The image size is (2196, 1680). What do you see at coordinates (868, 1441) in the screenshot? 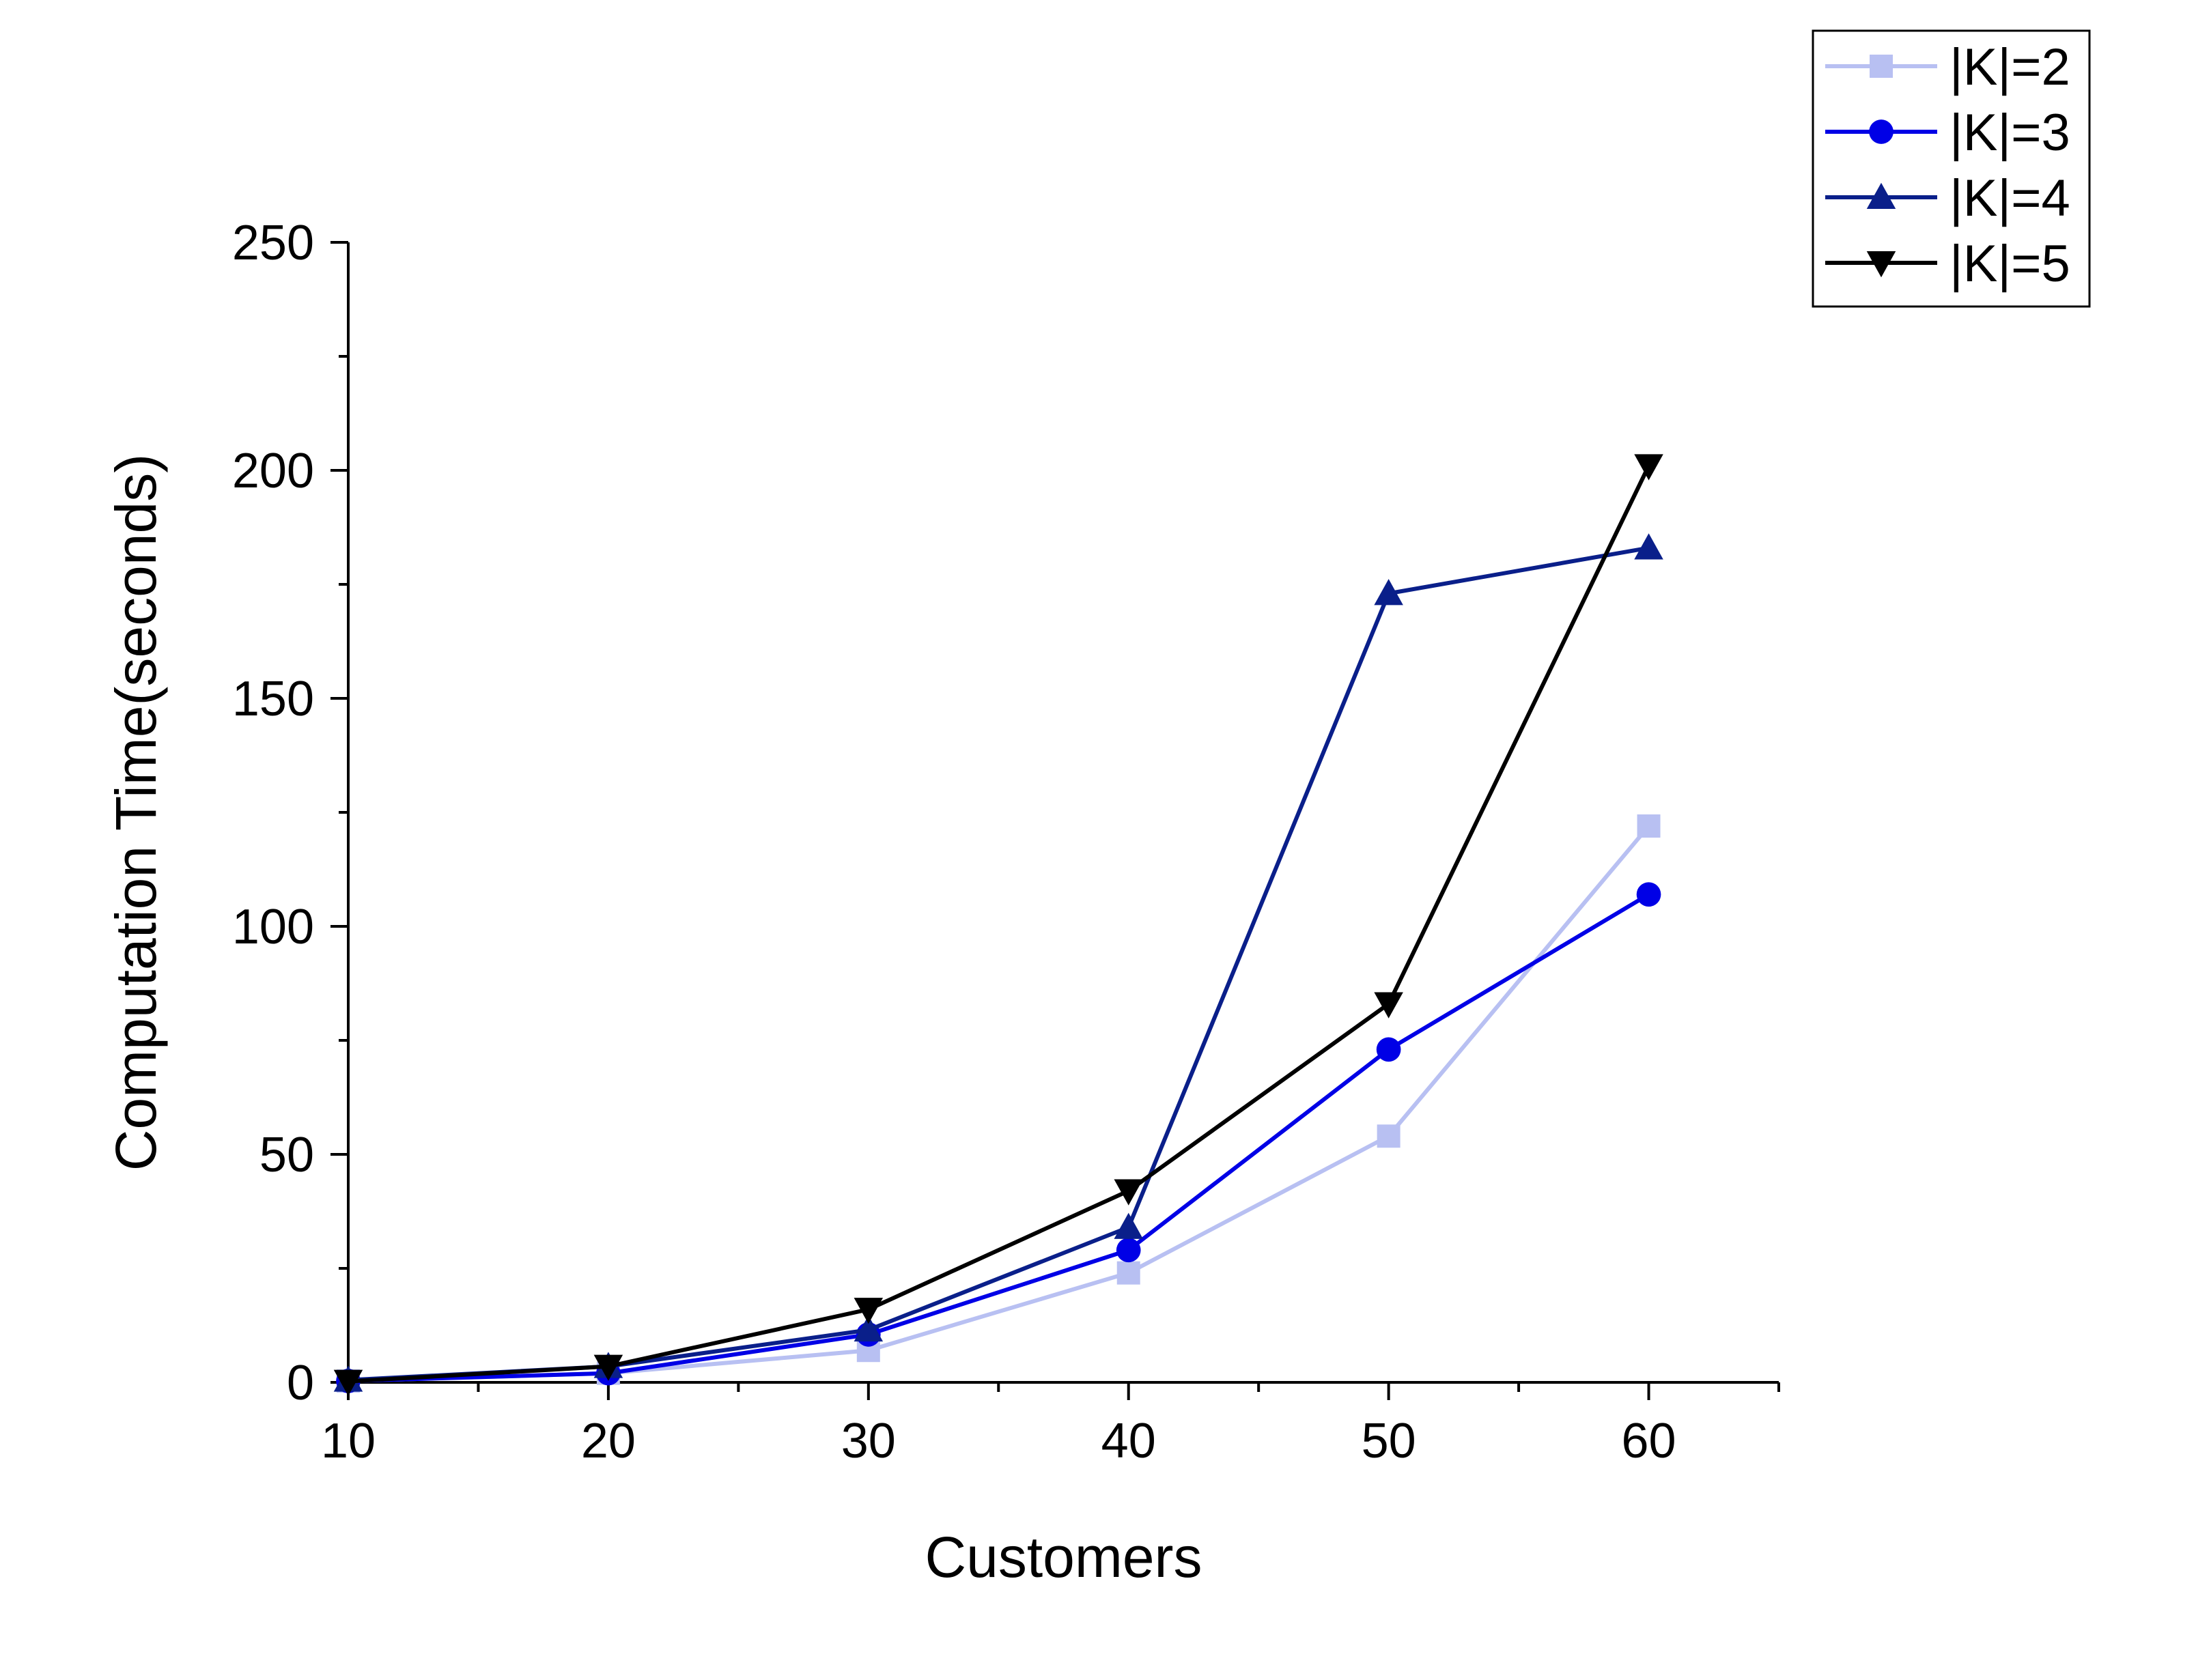
I see `x-tick-label: 30` at bounding box center [868, 1441].